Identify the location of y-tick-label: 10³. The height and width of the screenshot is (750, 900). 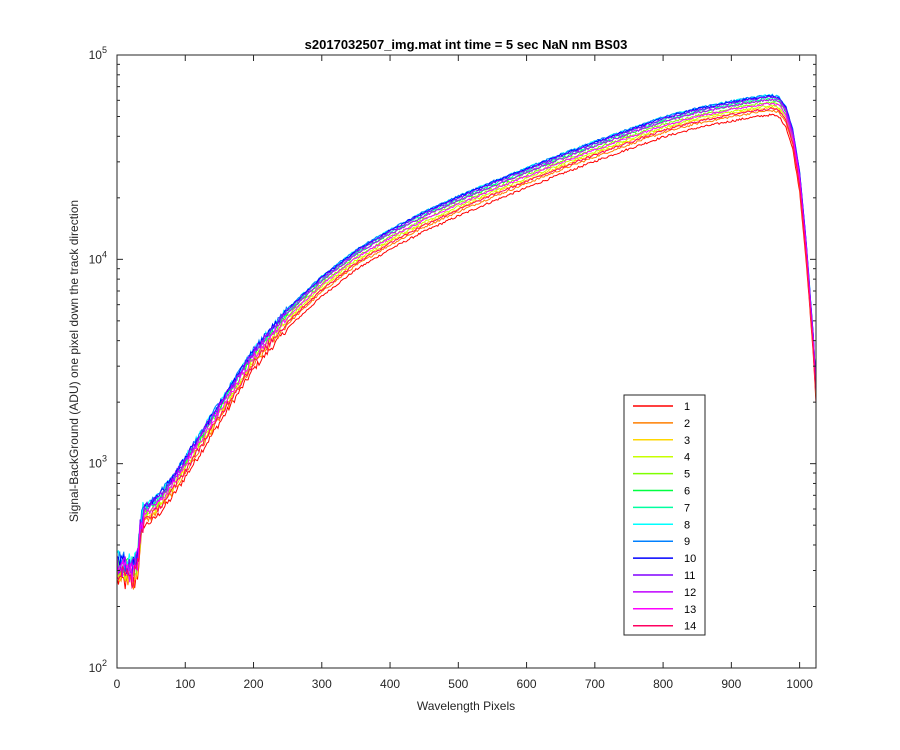
(98, 462).